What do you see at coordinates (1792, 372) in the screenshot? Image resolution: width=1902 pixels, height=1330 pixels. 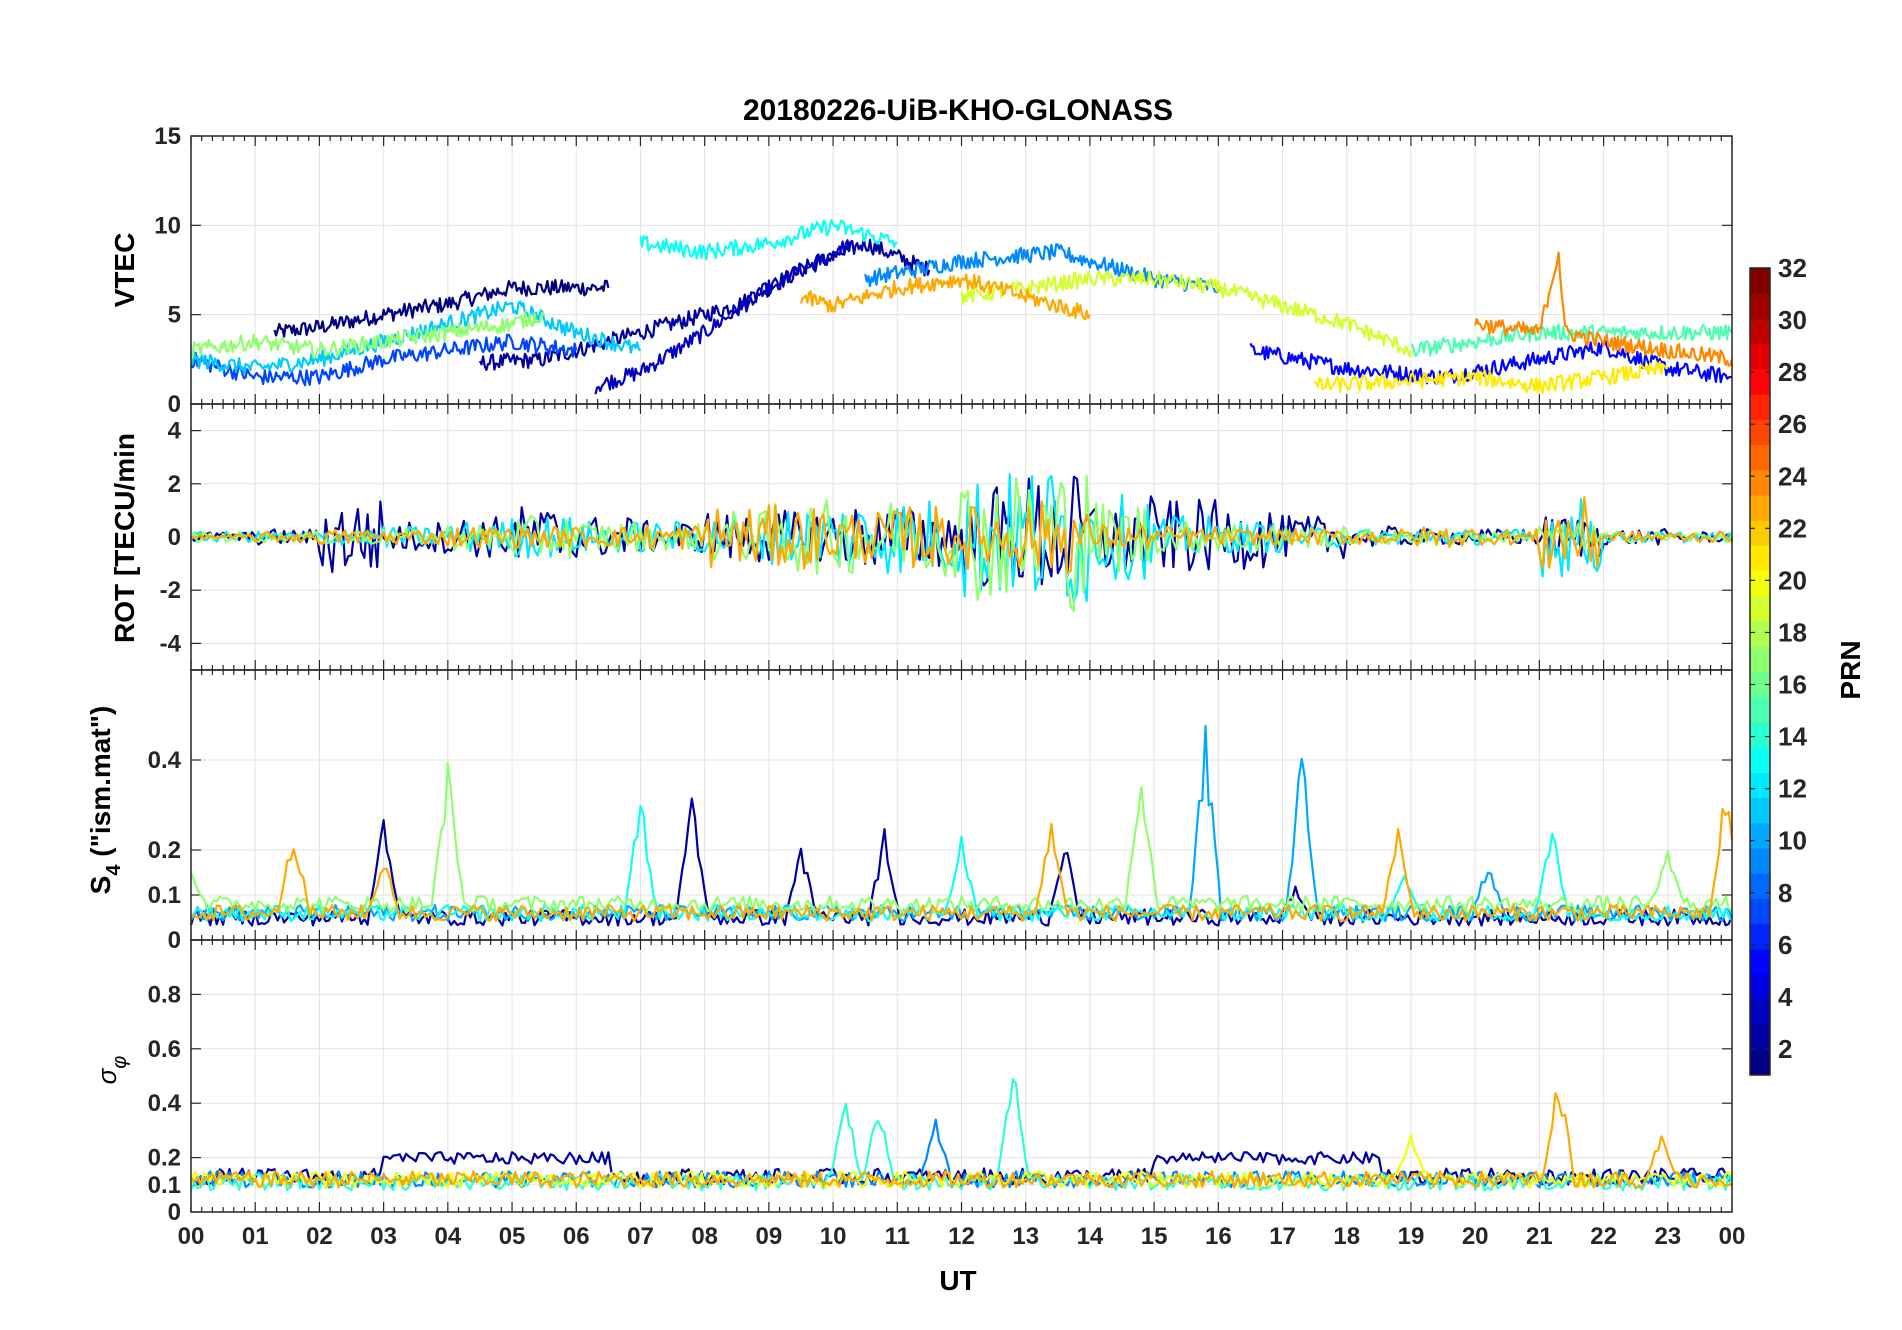 I see `colorbar-tick-label: 28` at bounding box center [1792, 372].